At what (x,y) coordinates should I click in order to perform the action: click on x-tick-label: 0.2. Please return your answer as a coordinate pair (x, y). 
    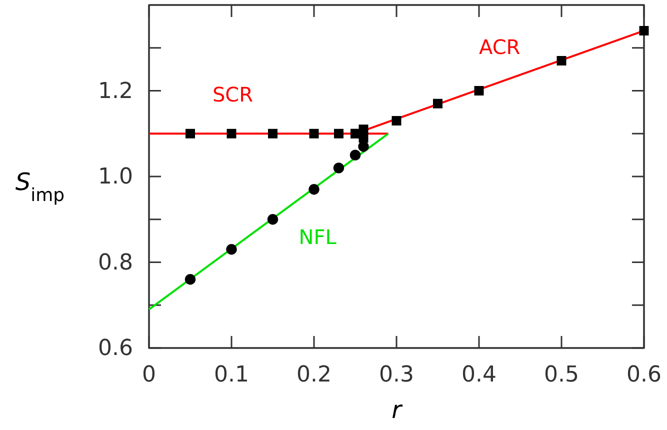
    Looking at the image, I should click on (314, 375).